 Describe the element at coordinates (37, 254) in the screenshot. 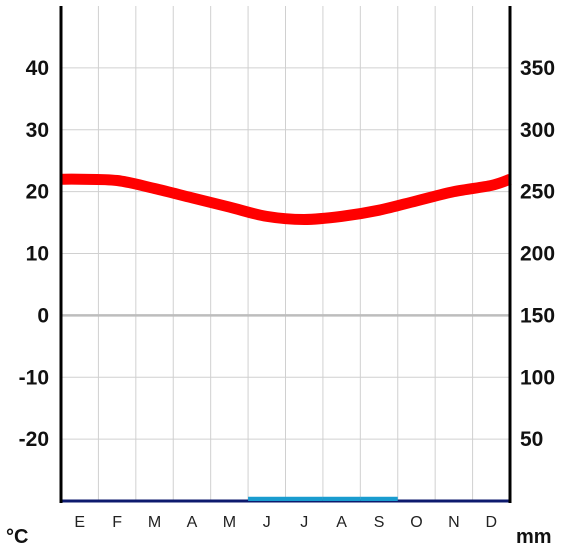

I see `left-tick-label: 10` at that location.